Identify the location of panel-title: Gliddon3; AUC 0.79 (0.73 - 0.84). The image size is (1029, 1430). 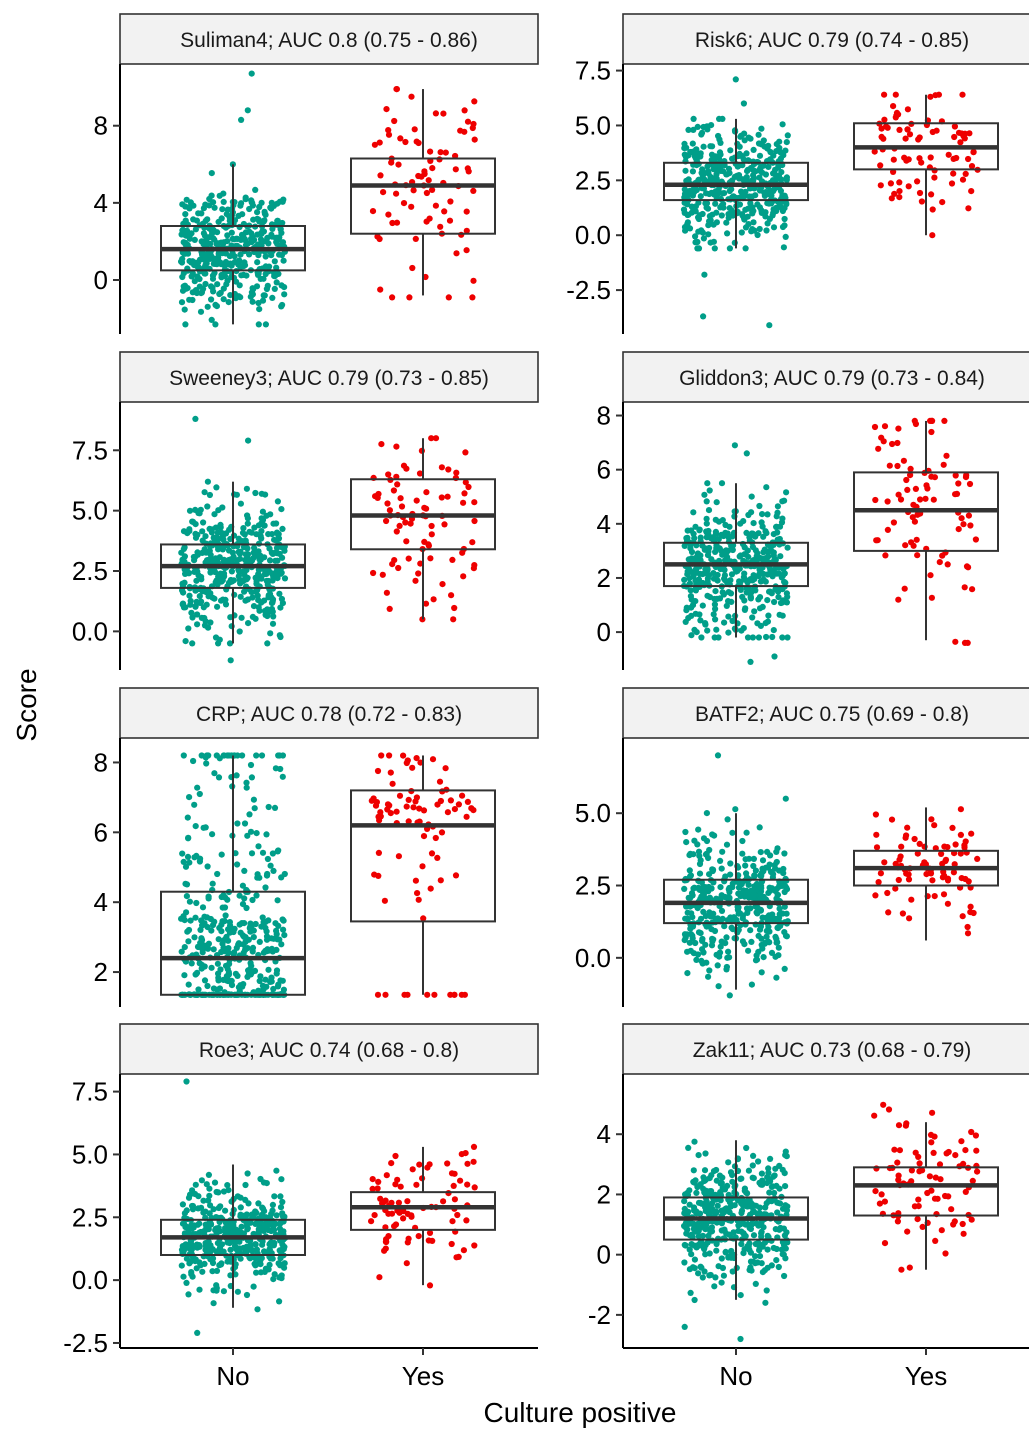
(832, 378).